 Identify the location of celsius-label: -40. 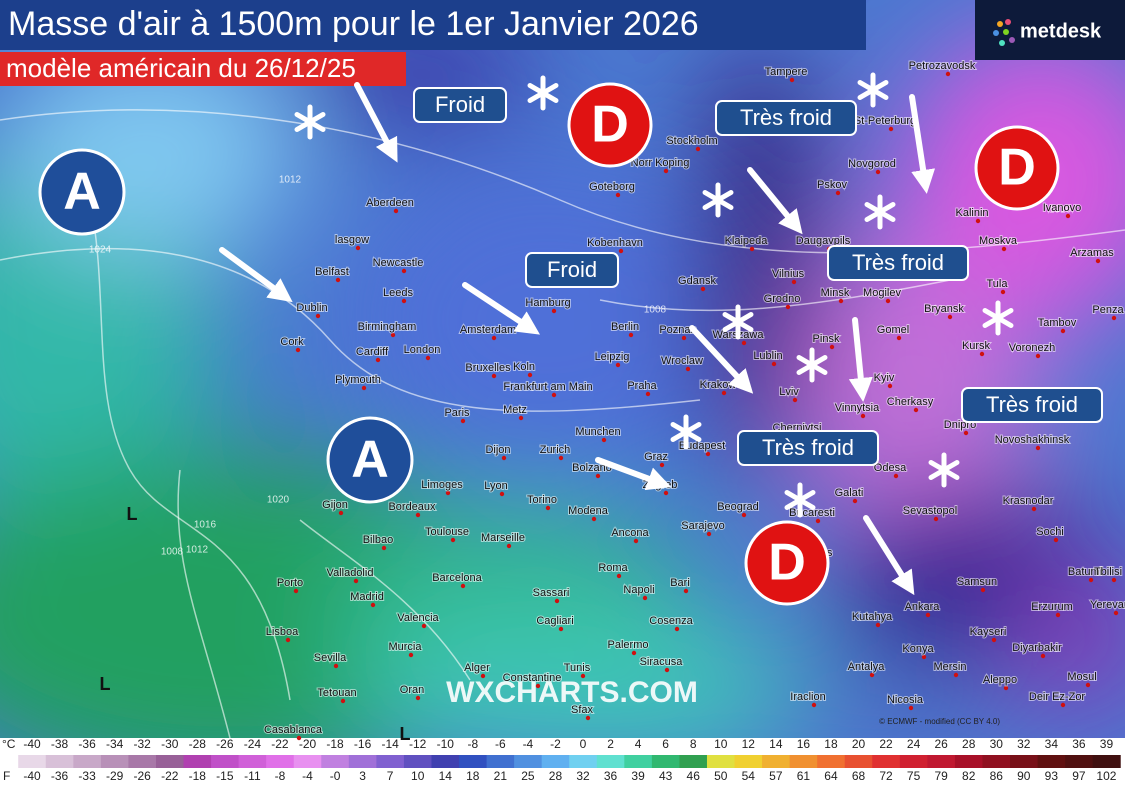
(32, 744).